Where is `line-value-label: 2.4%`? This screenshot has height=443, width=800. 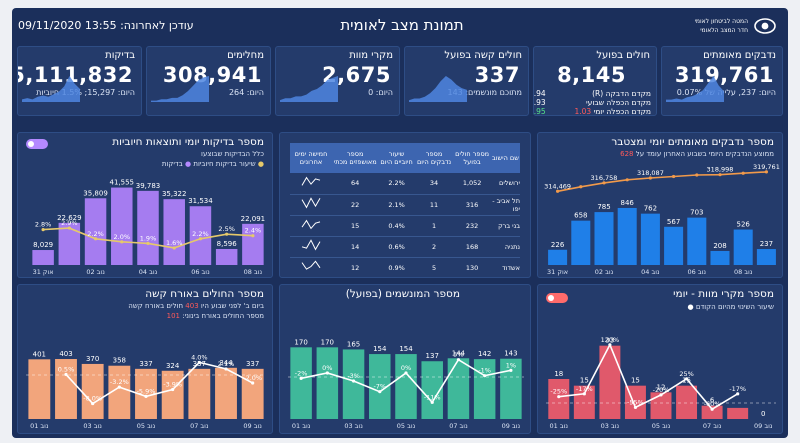
line-value-label: 2.4% is located at coordinates (253, 231).